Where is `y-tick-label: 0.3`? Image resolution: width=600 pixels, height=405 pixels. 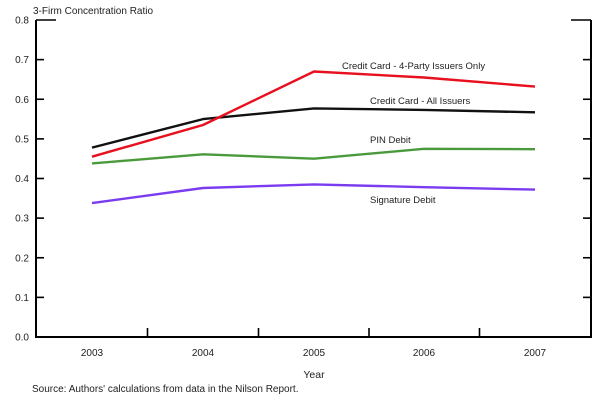 y-tick-label: 0.3 is located at coordinates (22, 219).